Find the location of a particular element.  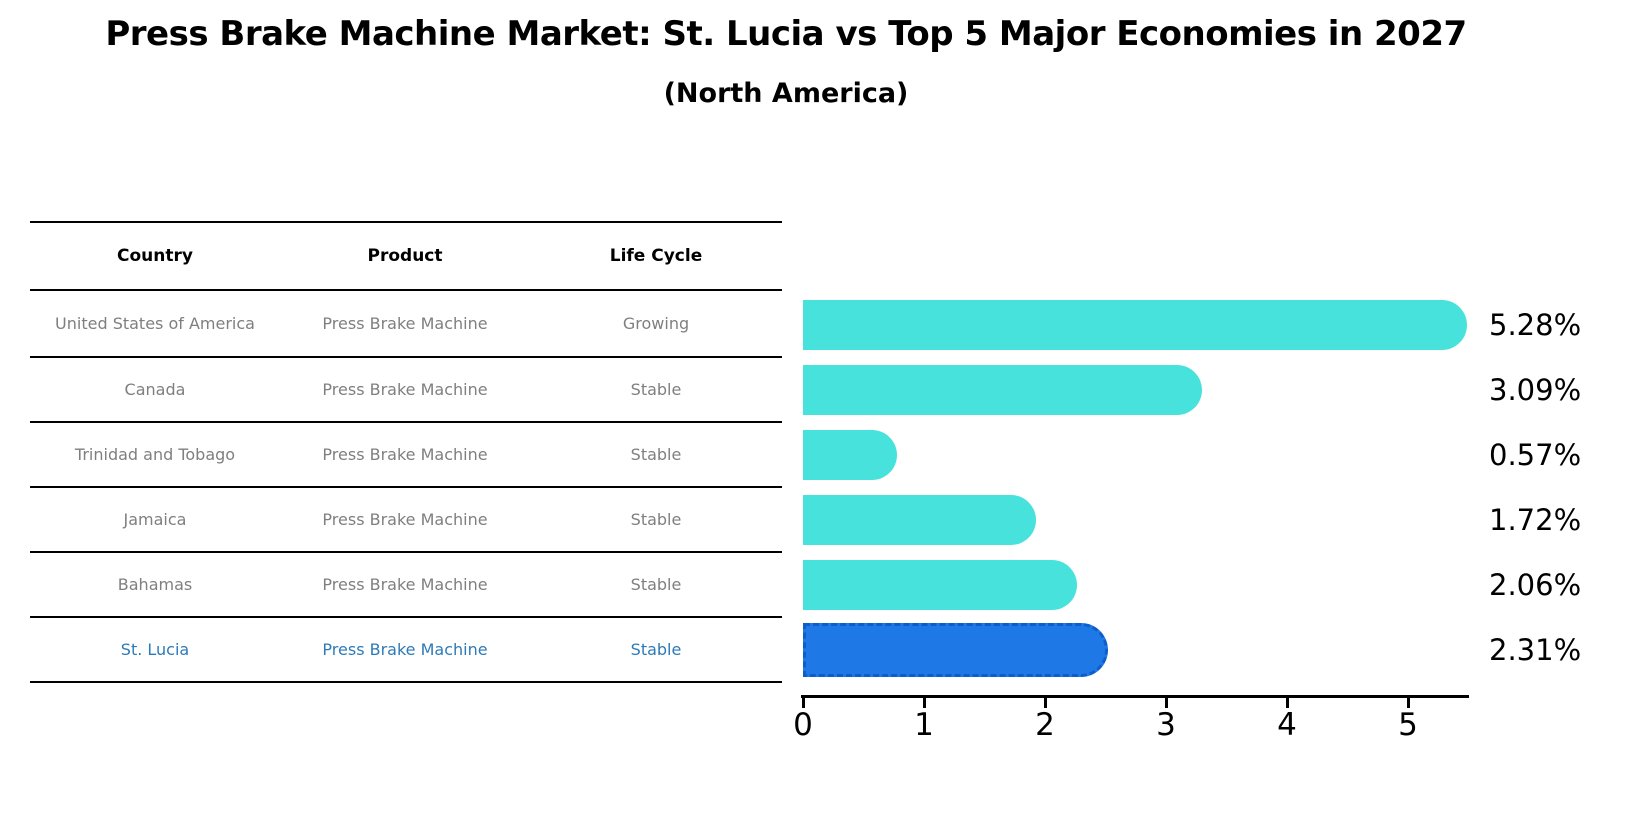

country-cell: Bahamas is located at coordinates (155, 584).